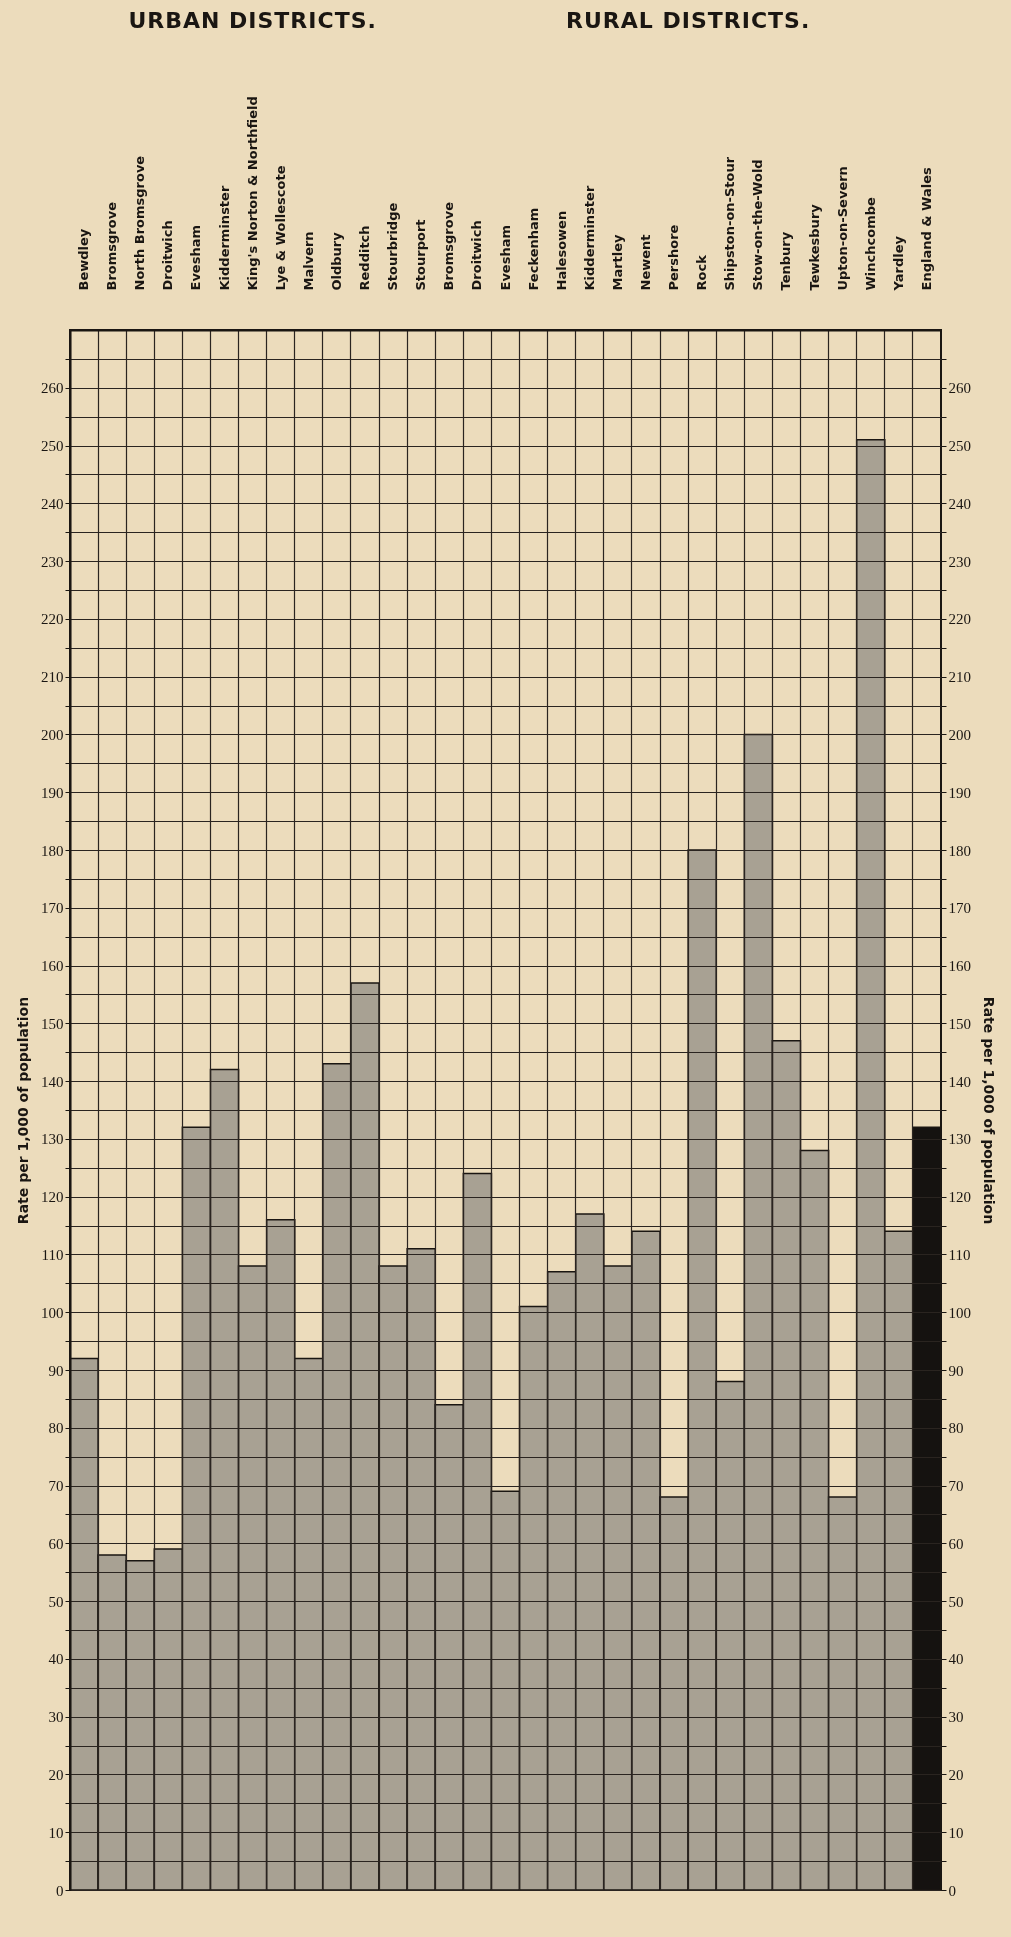  What do you see at coordinates (393, 246) in the screenshot?
I see `x-tick-label: Stourbridge` at bounding box center [393, 246].